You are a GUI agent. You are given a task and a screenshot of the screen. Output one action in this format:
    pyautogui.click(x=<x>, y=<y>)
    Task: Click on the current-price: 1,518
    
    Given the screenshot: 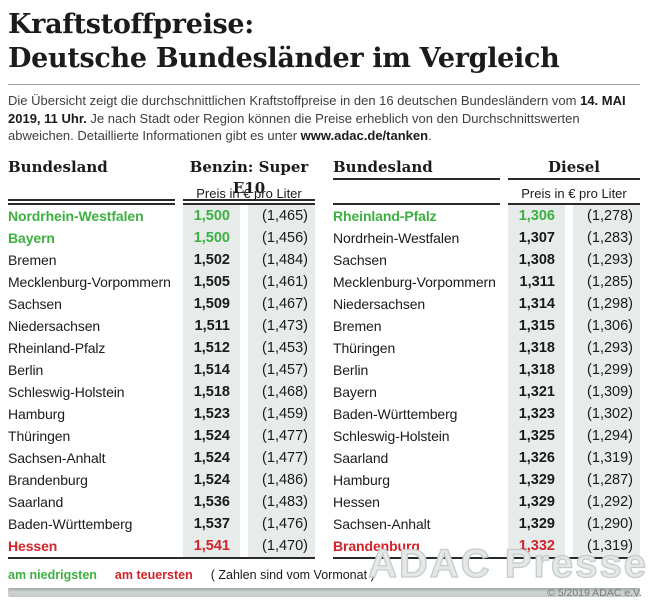 What is the action you would take?
    pyautogui.click(x=211, y=391)
    